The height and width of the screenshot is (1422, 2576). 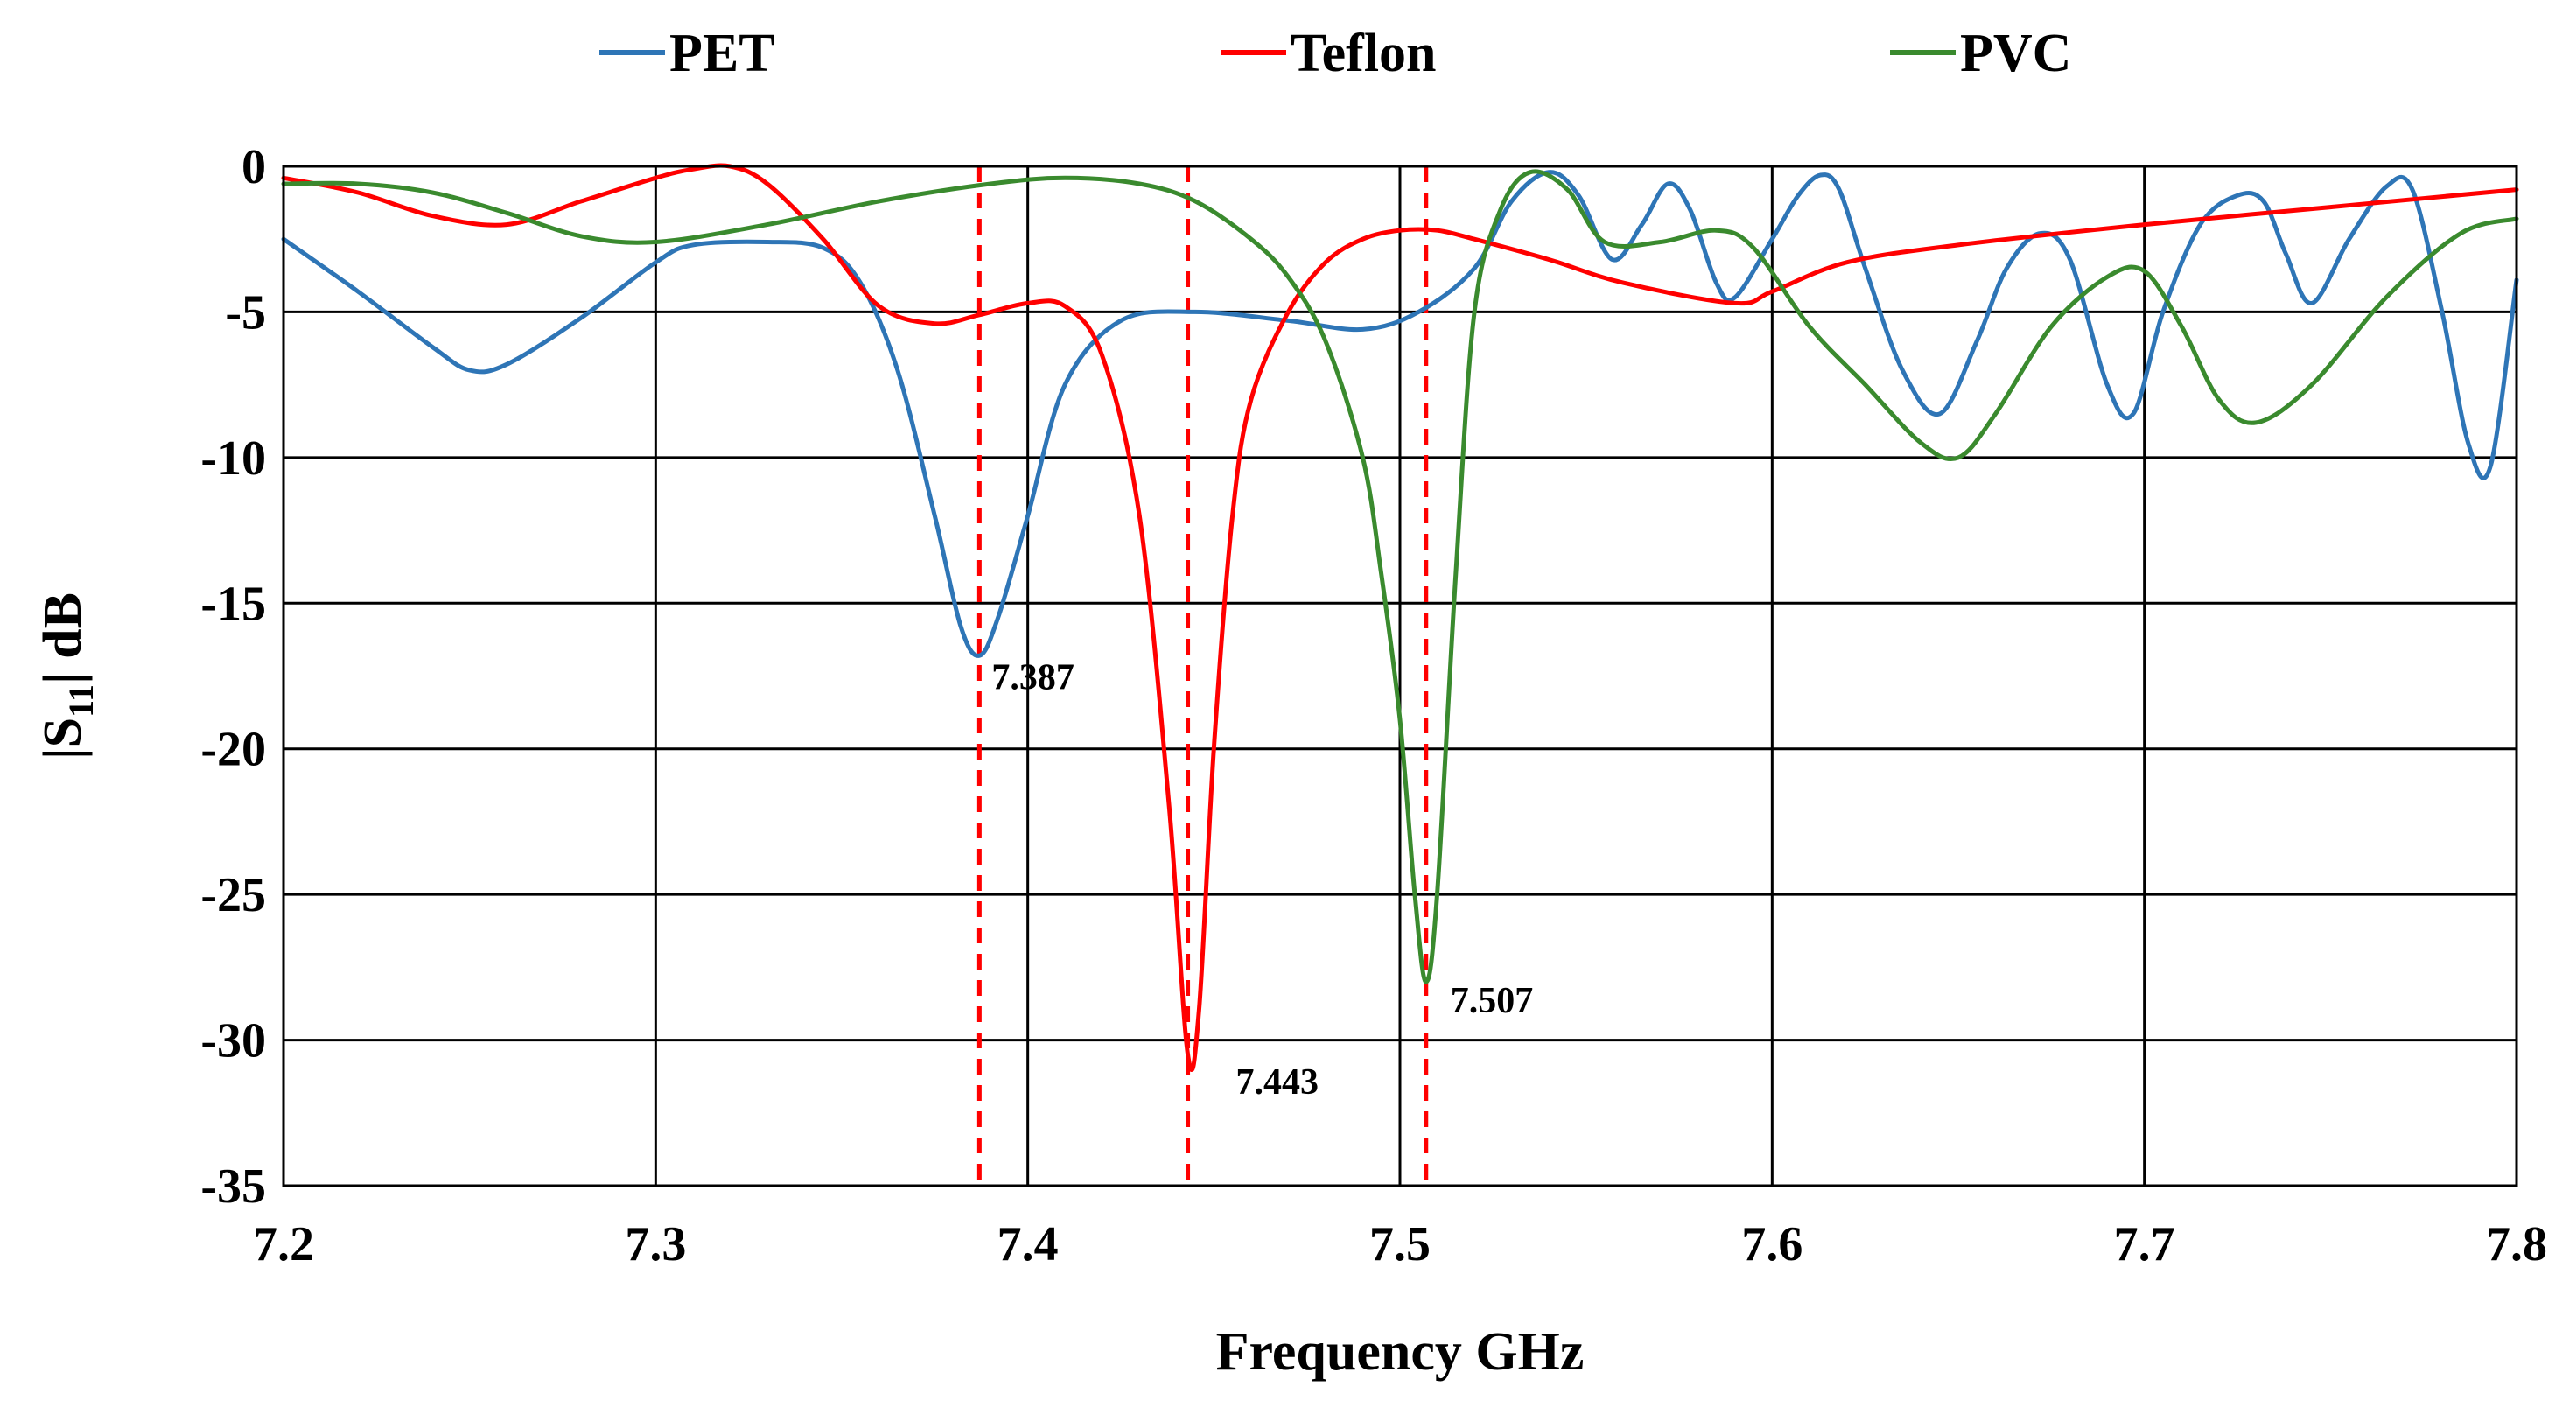 What do you see at coordinates (1028, 1244) in the screenshot?
I see `x-tick-label: 7.4` at bounding box center [1028, 1244].